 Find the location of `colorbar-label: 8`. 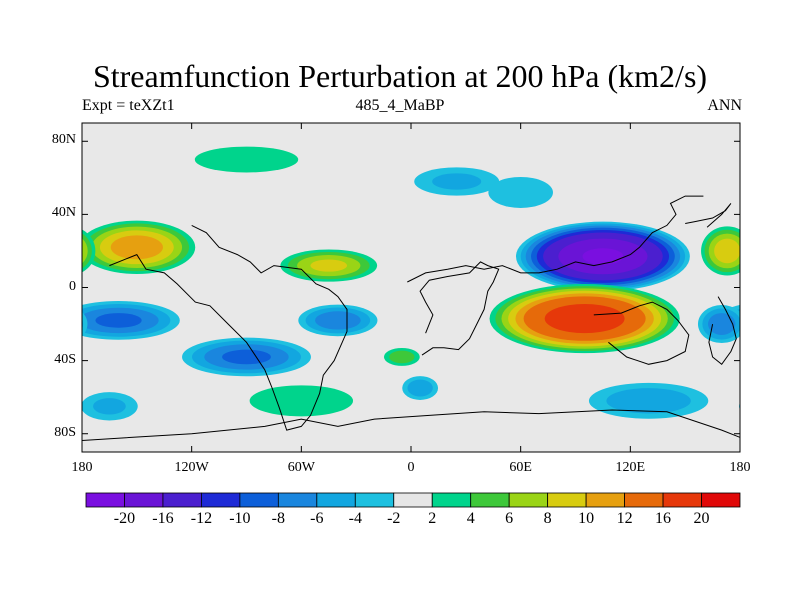

colorbar-label: 8 is located at coordinates (547, 518).